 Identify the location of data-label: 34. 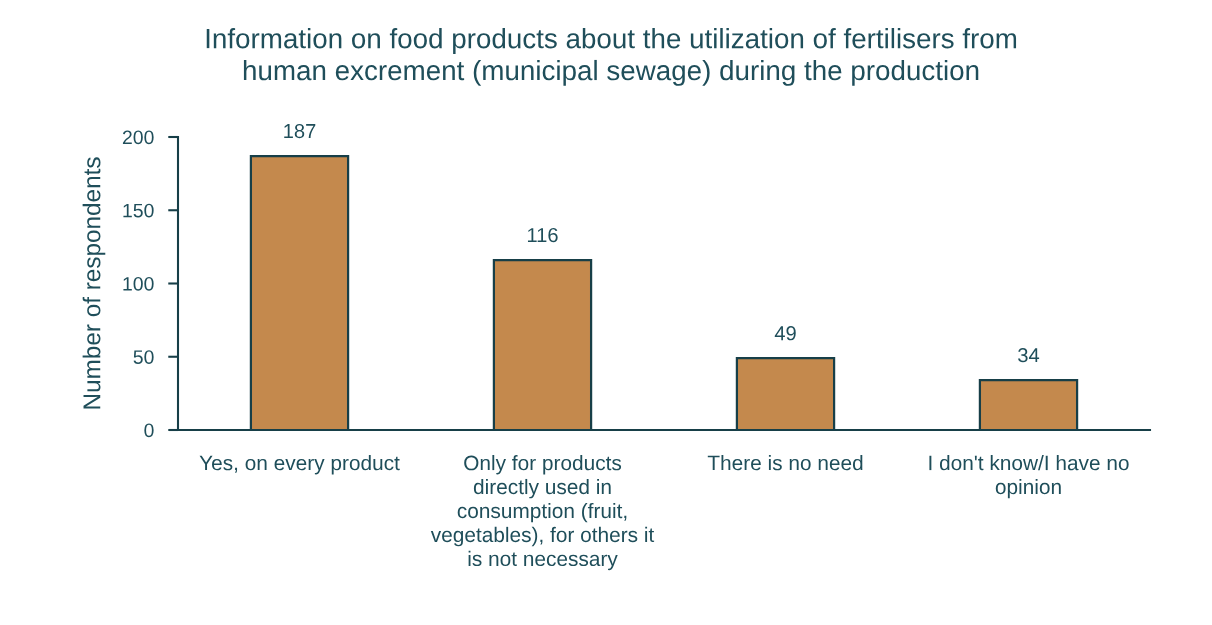
(1029, 355).